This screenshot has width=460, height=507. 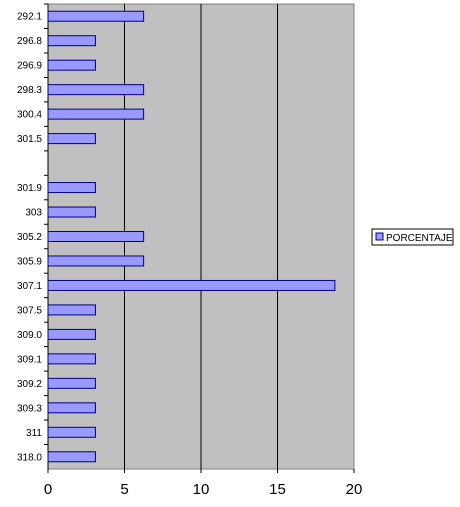 I want to click on x-tick-label: 0, so click(x=48, y=489).